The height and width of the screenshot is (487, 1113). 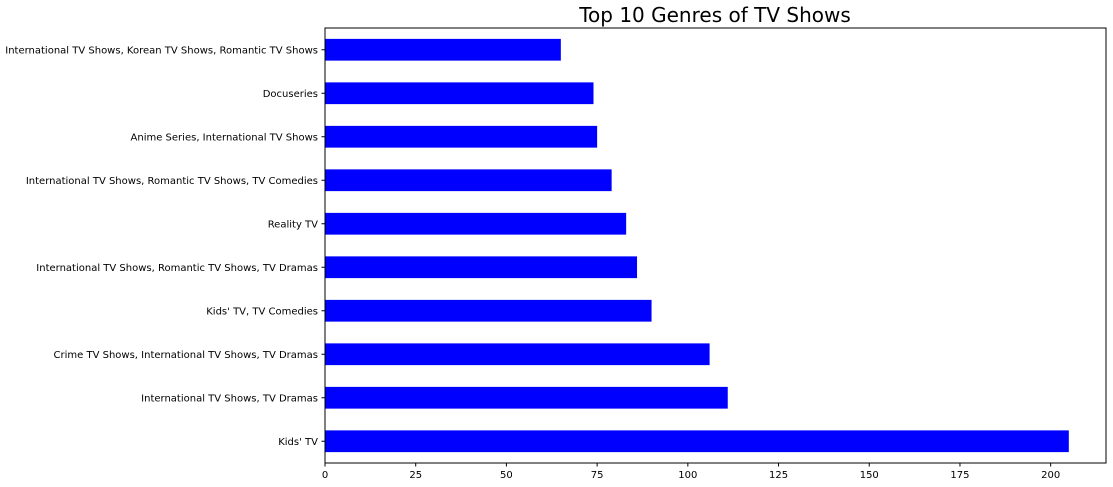 What do you see at coordinates (290, 94) in the screenshot?
I see `y-tick-label: Docuseries` at bounding box center [290, 94].